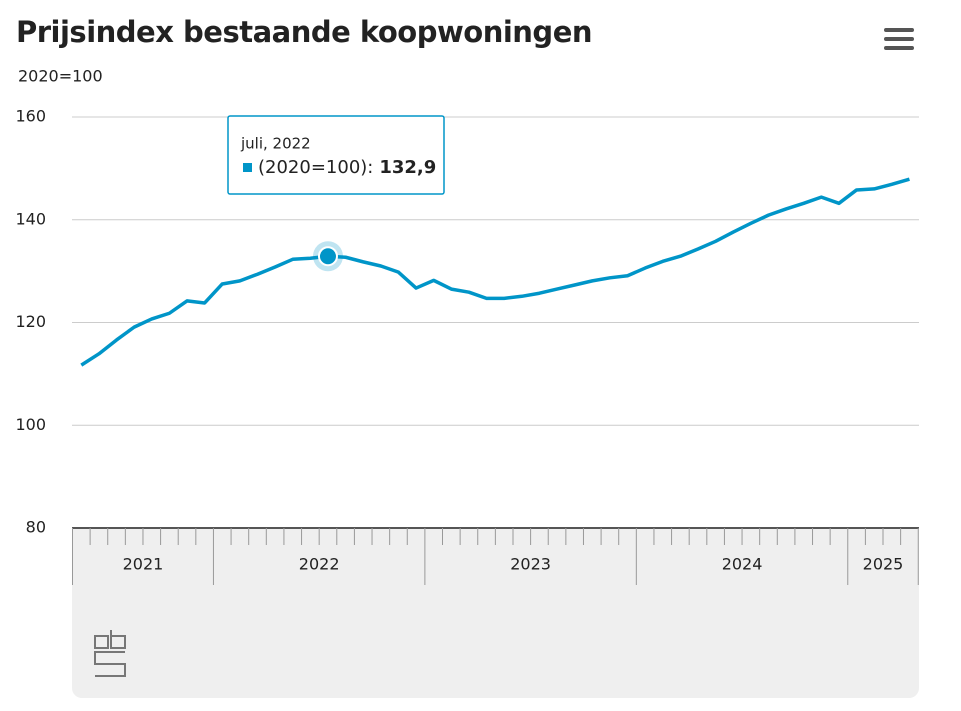 This screenshot has width=961, height=711. What do you see at coordinates (742, 564) in the screenshot?
I see `x-tick-label: 2024` at bounding box center [742, 564].